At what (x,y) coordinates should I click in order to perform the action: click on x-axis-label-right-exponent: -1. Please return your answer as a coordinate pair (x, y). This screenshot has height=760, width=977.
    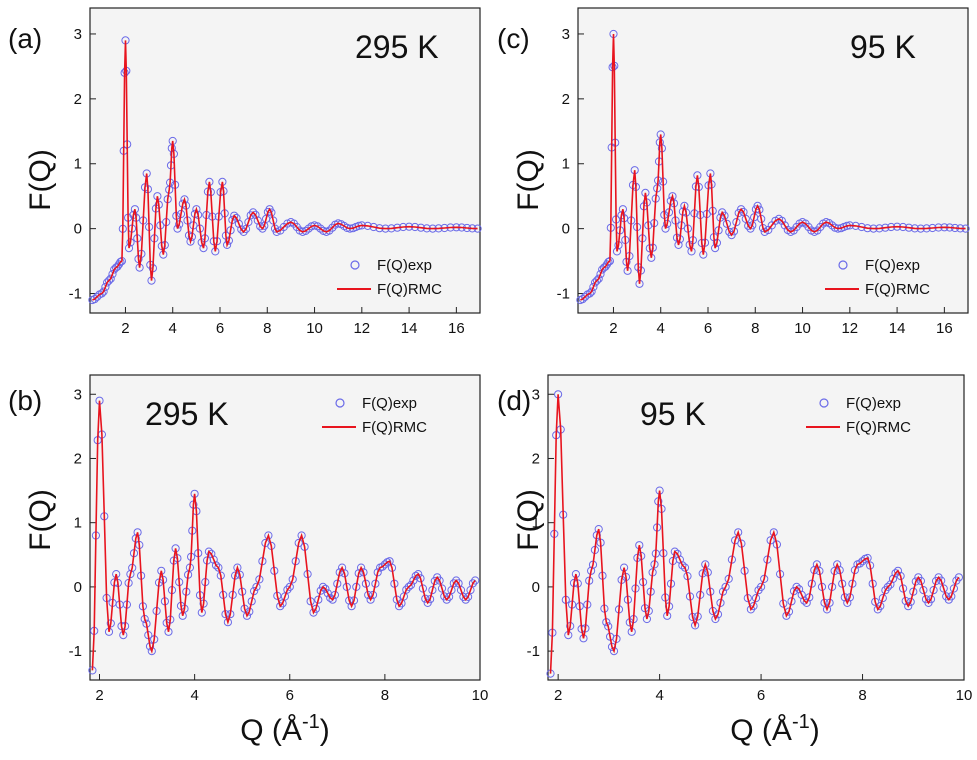
    Looking at the image, I should click on (801, 722).